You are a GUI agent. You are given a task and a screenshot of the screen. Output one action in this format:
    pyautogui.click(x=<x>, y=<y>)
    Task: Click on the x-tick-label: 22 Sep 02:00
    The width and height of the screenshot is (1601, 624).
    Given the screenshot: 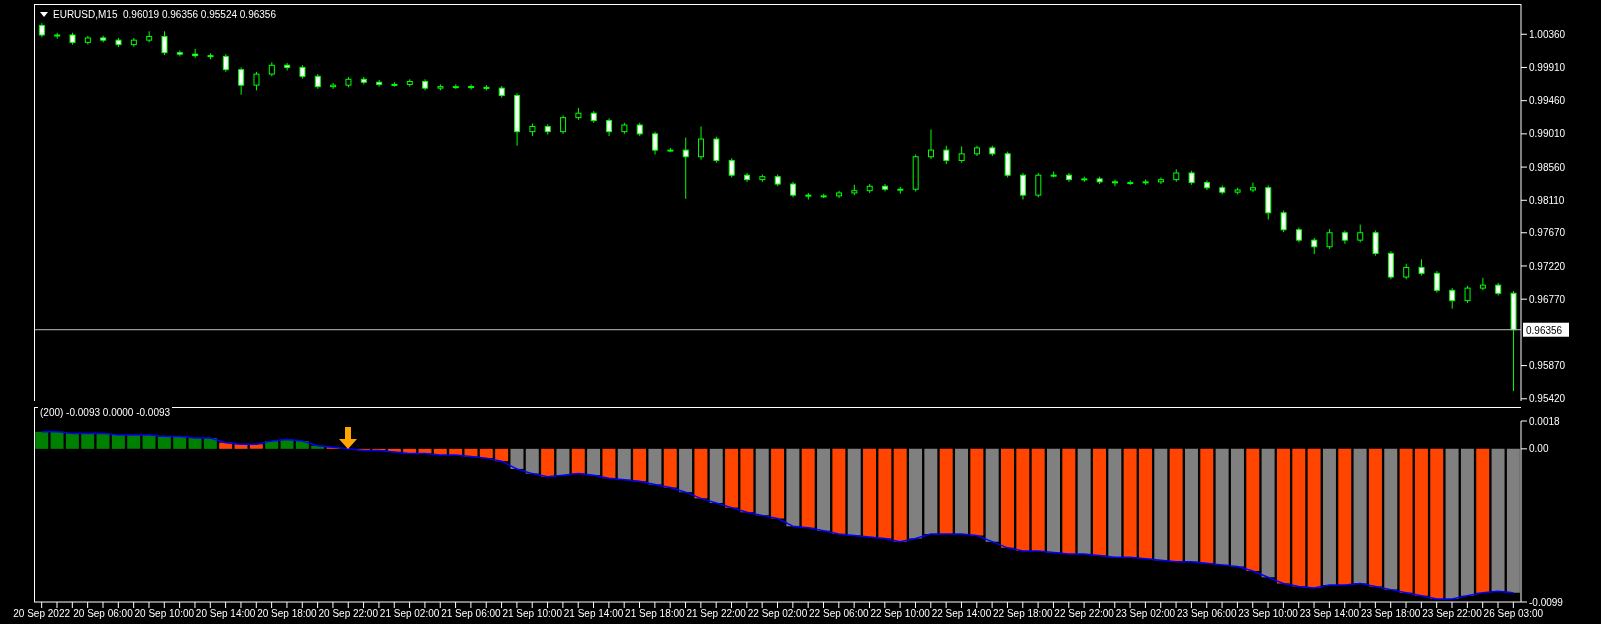 What is the action you would take?
    pyautogui.click(x=777, y=614)
    